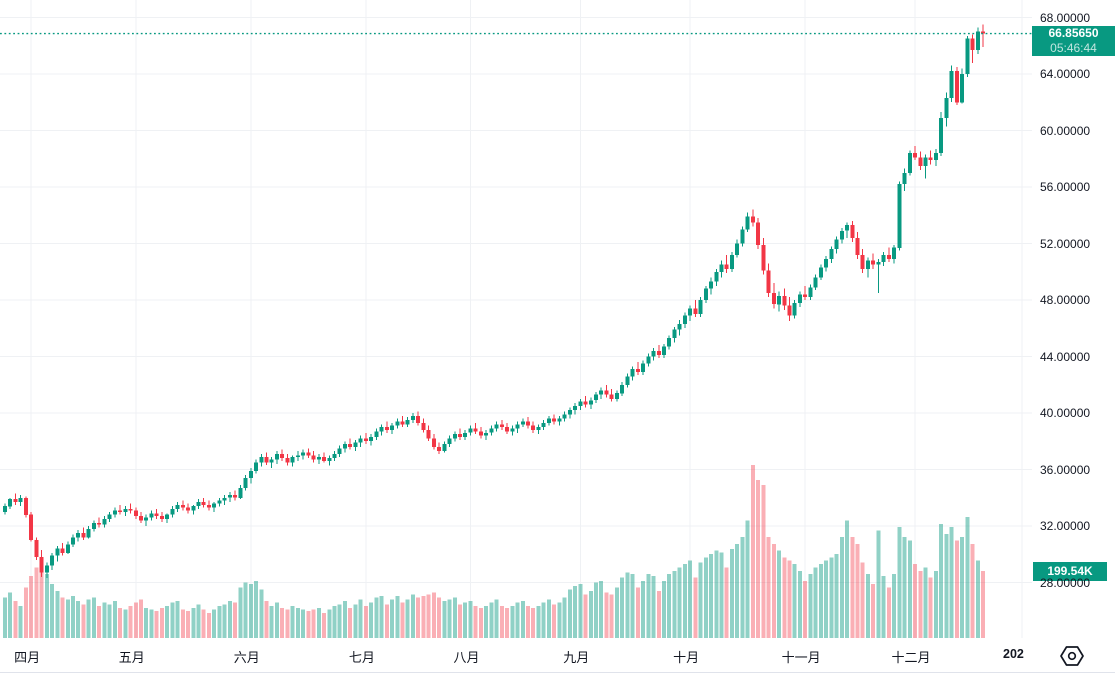 This screenshot has height=679, width=1115. What do you see at coordinates (1073, 32) in the screenshot?
I see `last-price-value: 66.85650` at bounding box center [1073, 32].